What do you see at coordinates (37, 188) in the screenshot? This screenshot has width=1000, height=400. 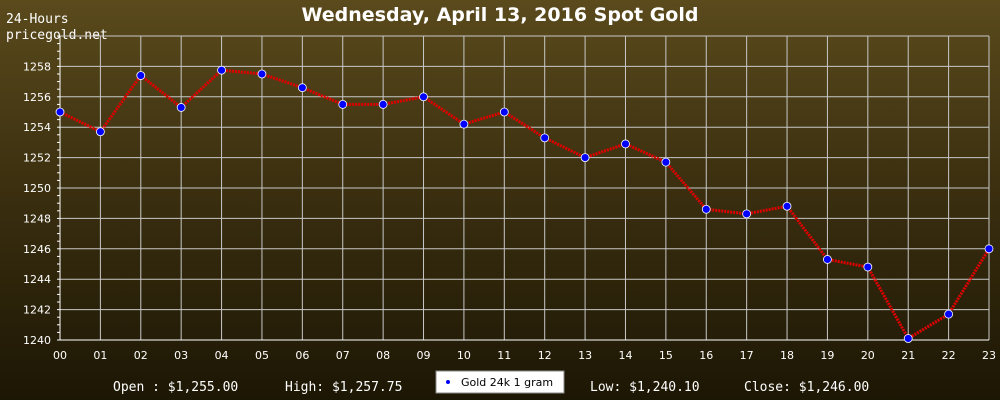 I see `y-tick-label: 1250` at bounding box center [37, 188].